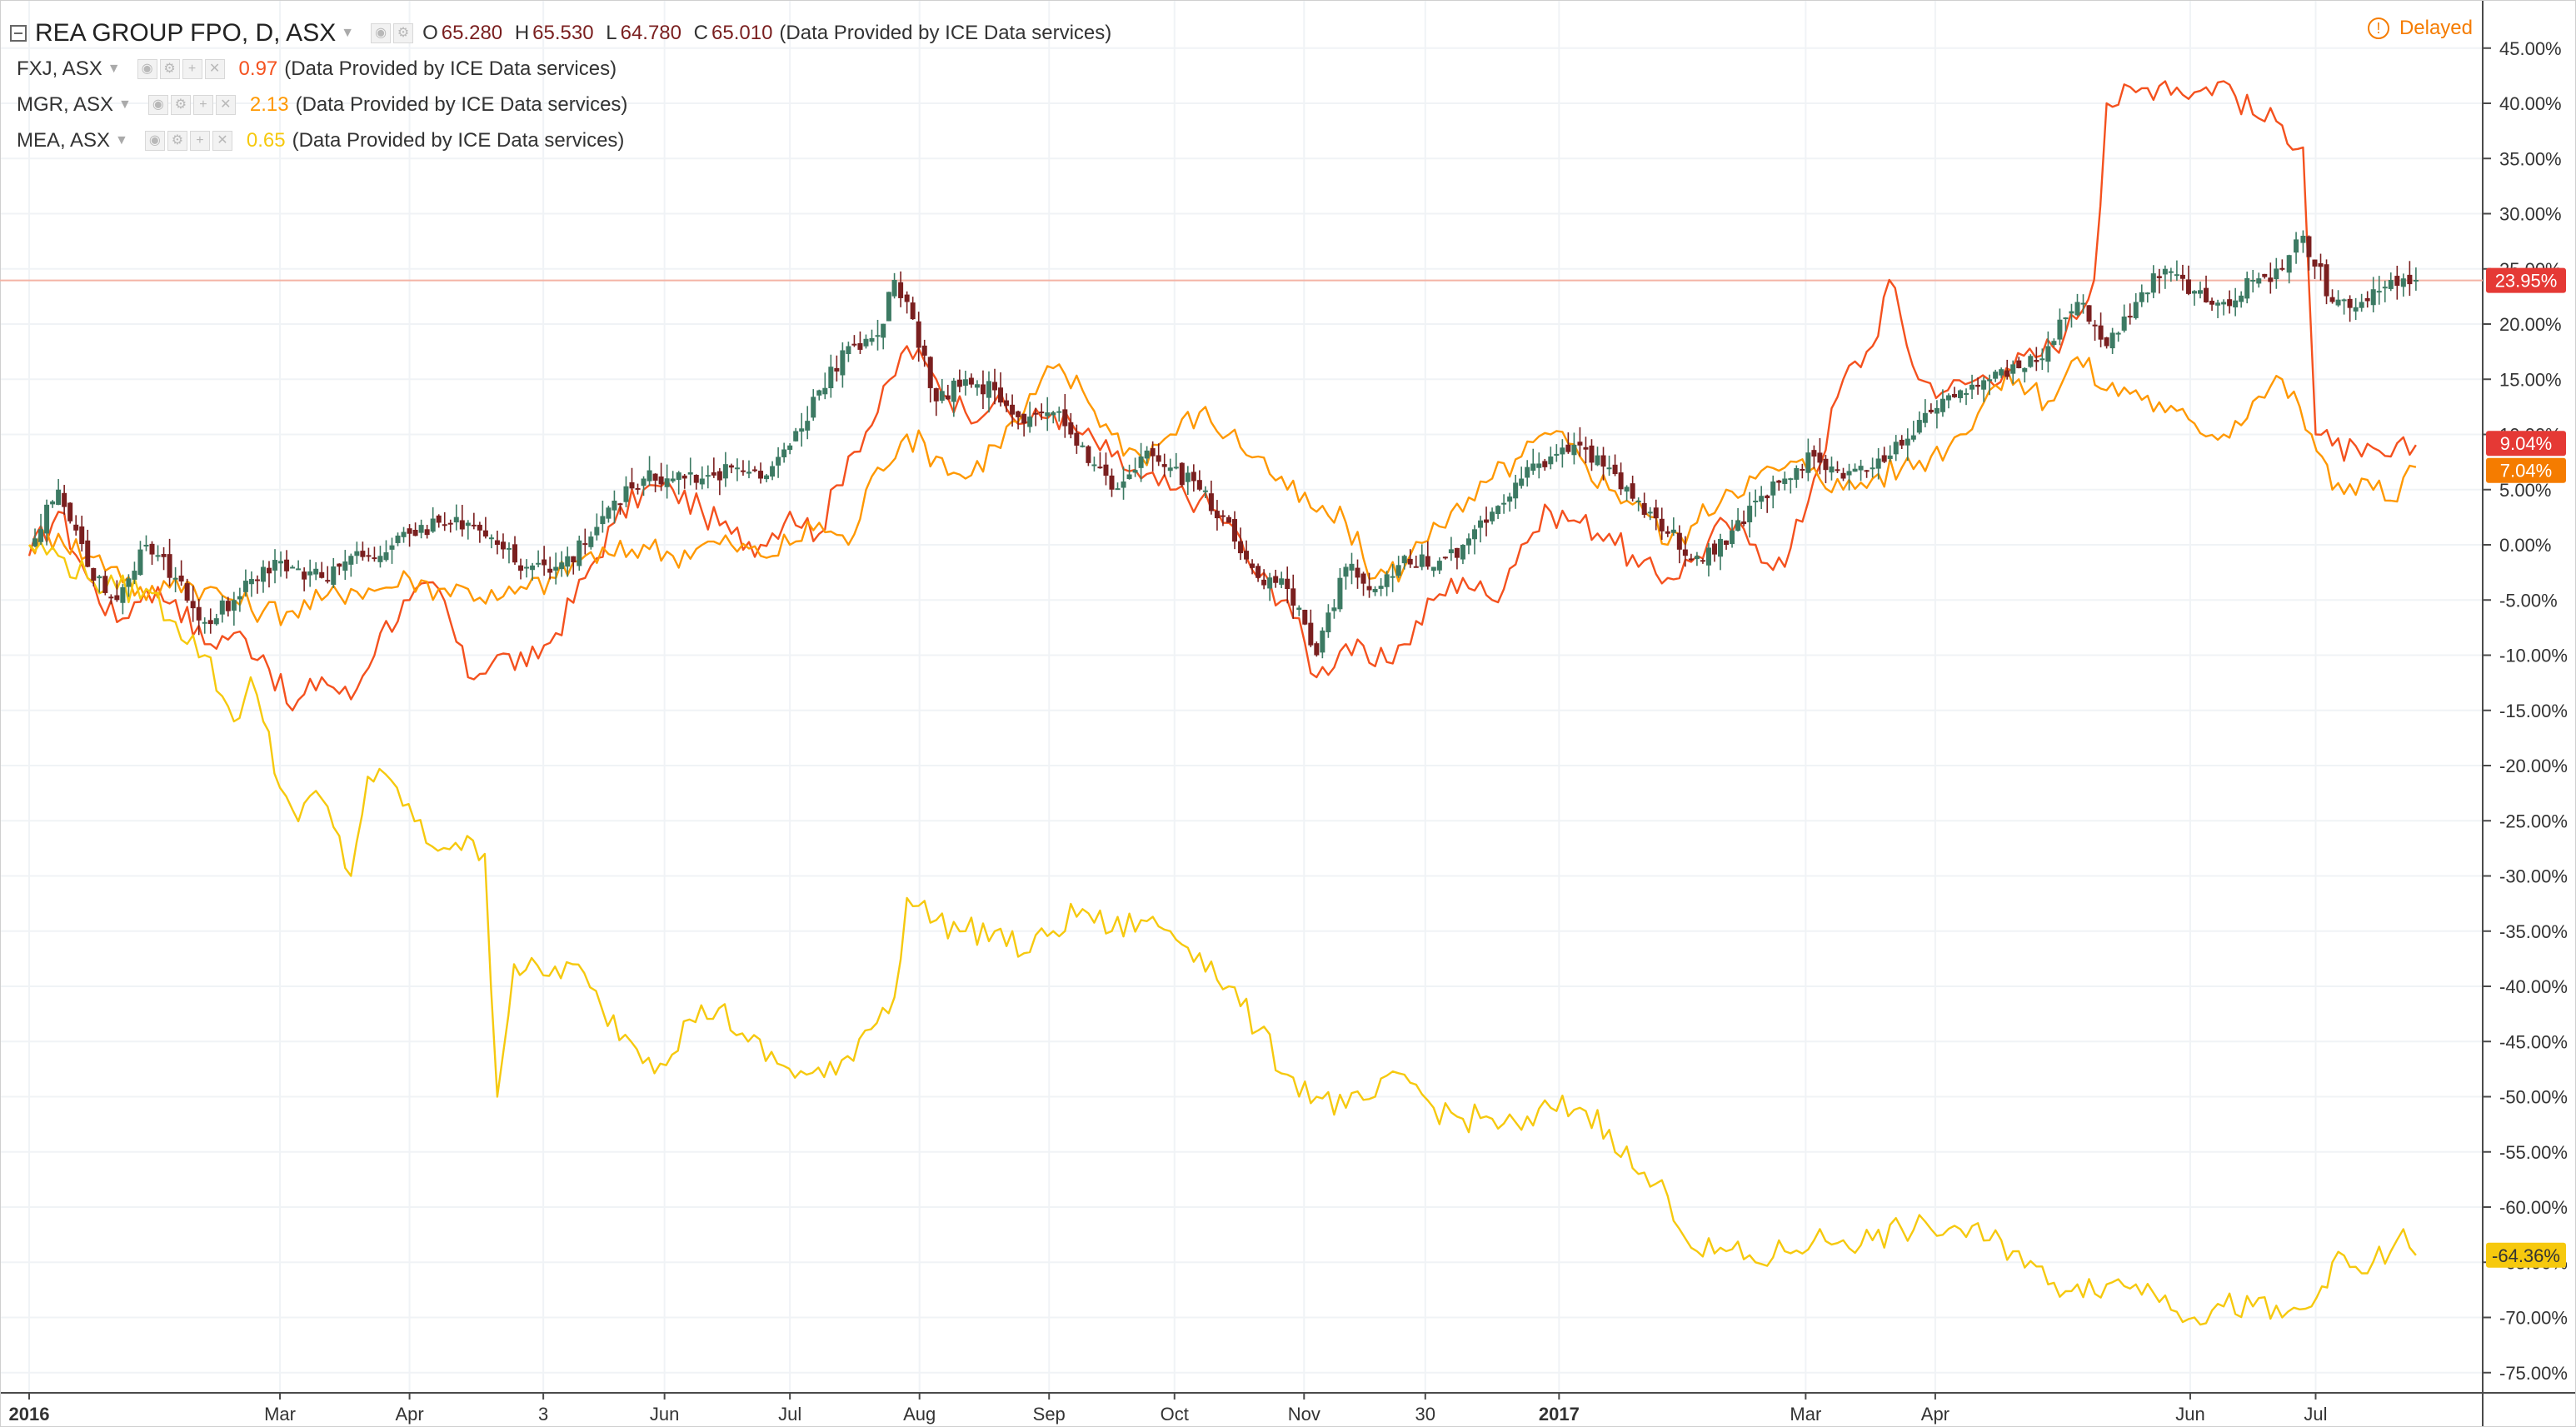 The height and width of the screenshot is (1427, 2576). What do you see at coordinates (18, 33) in the screenshot?
I see `collapse-icon` at bounding box center [18, 33].